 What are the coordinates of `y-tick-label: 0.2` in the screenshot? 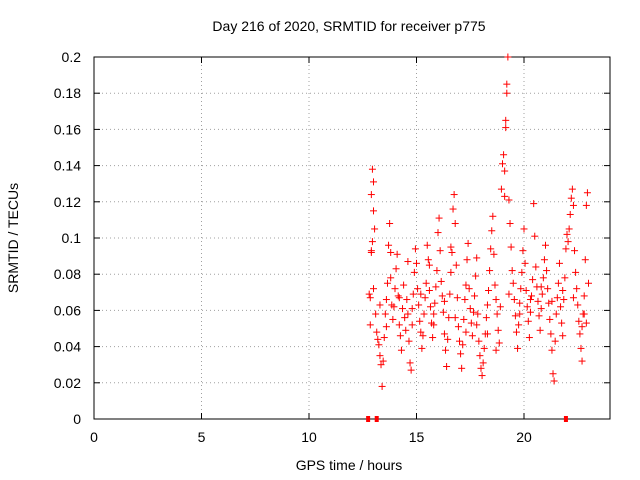 It's located at (72, 57).